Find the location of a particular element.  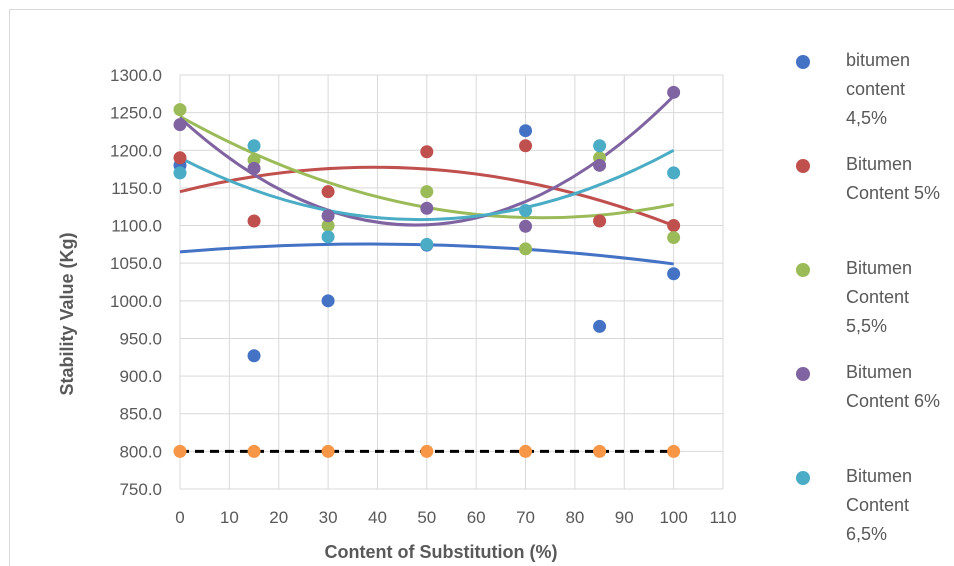

y-tick-label: 1250.0 is located at coordinates (136, 113).